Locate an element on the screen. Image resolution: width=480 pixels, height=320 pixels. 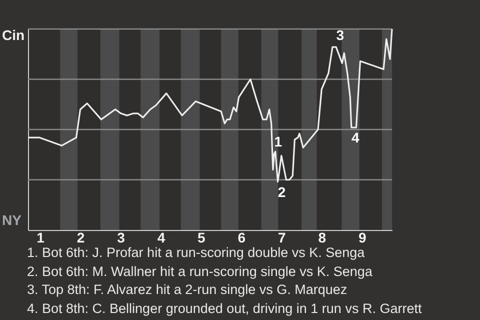
text: 1. Bot 6th: J. Profar hit a run-scoring double vs K. Senga is located at coordinates (196, 253).